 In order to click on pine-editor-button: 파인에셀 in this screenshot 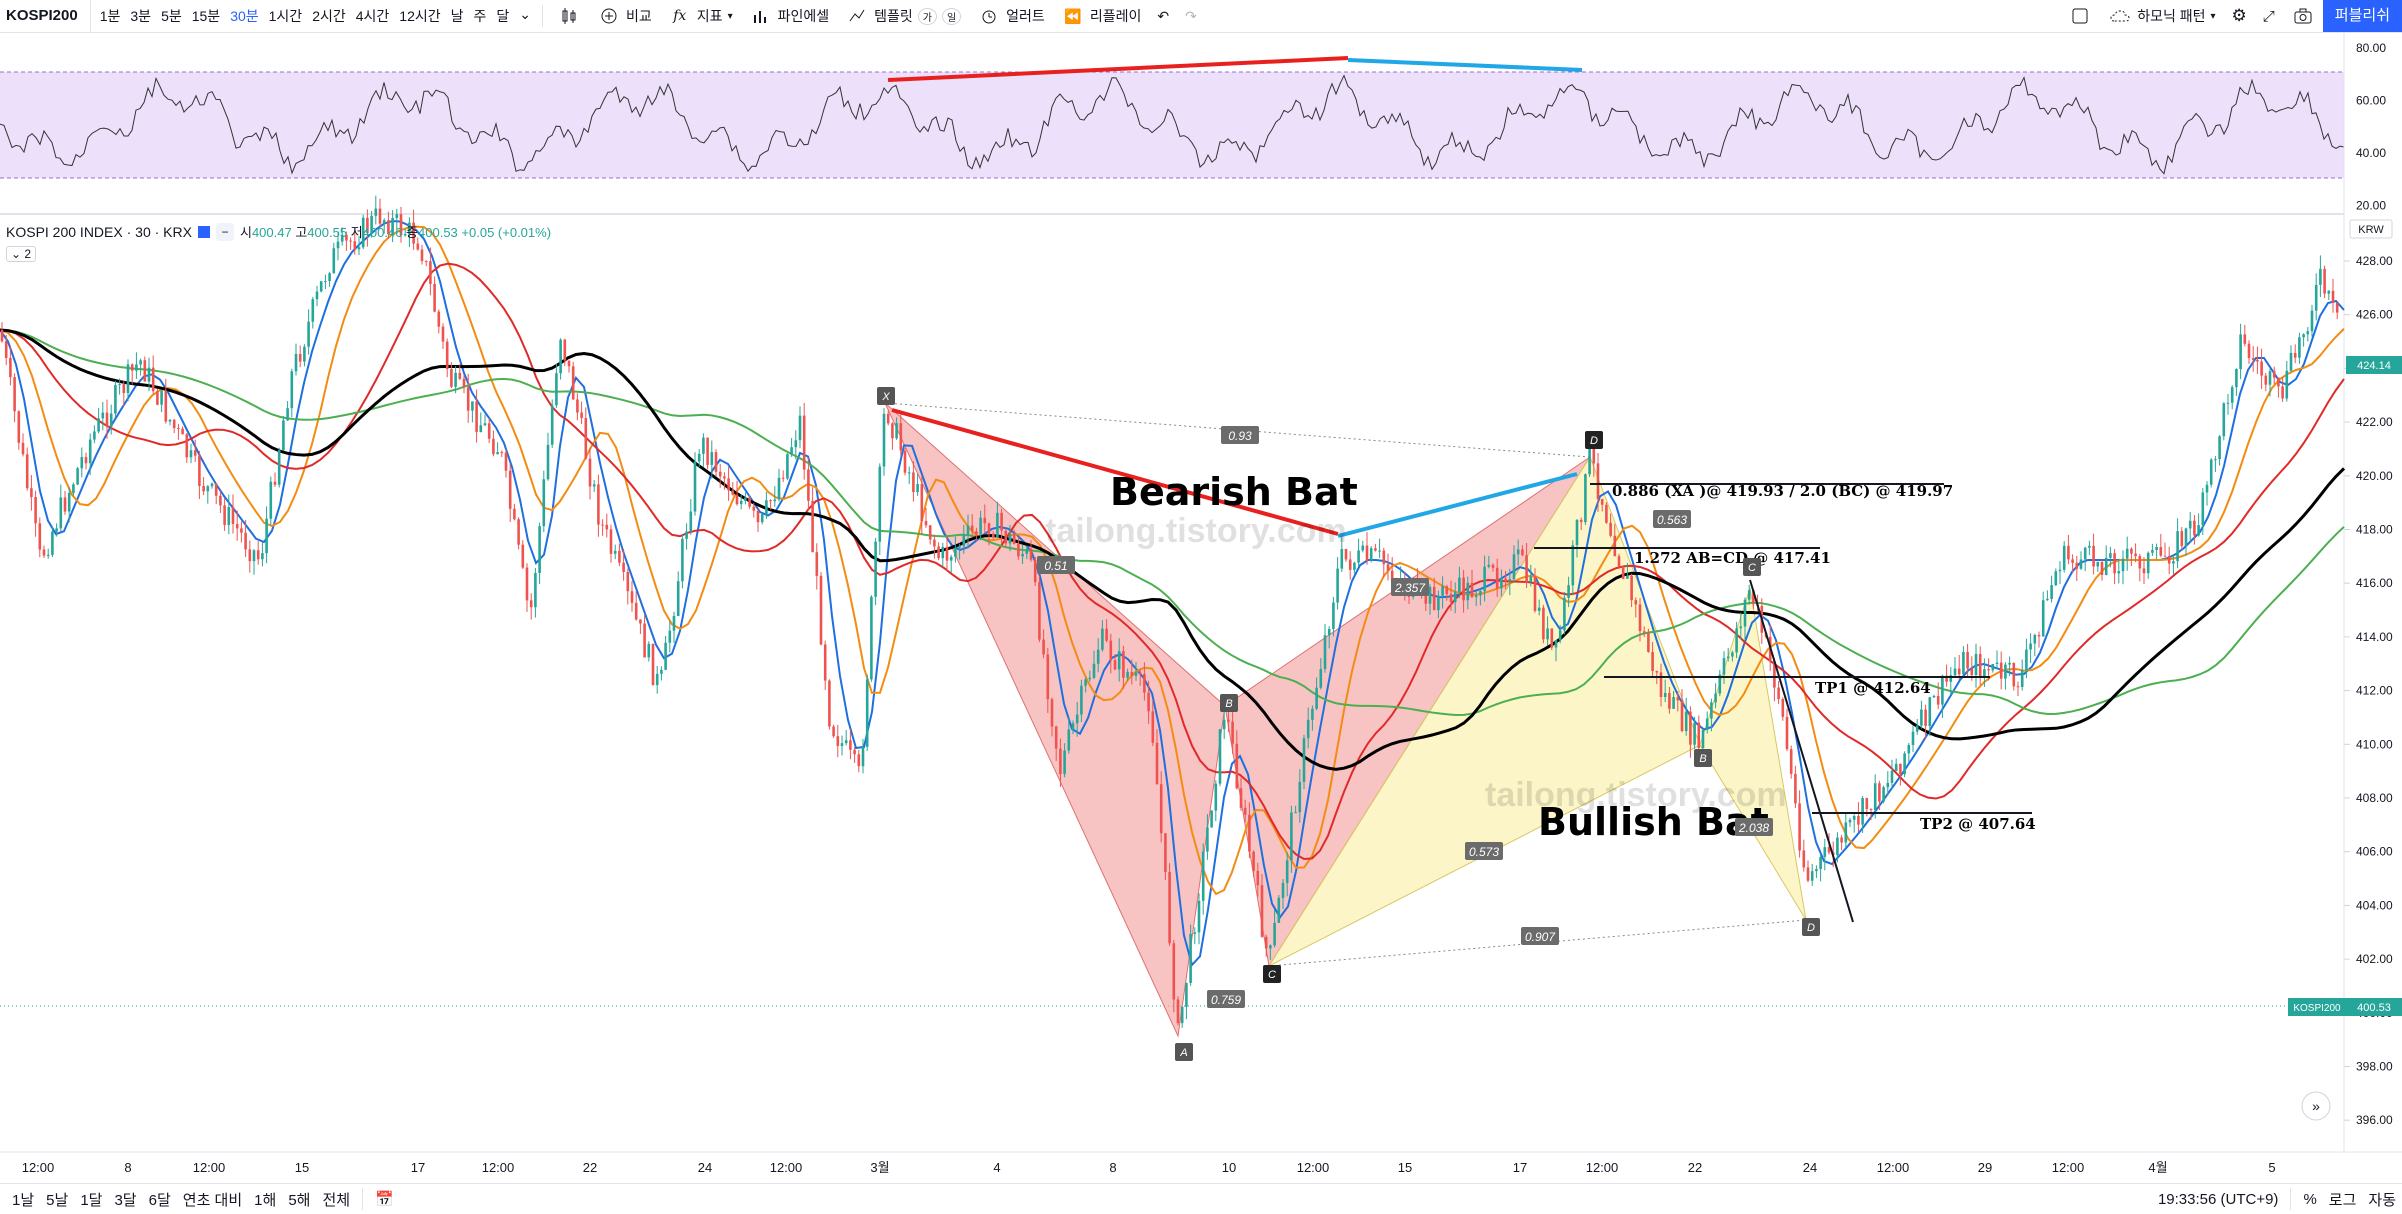, I will do `click(789, 16)`.